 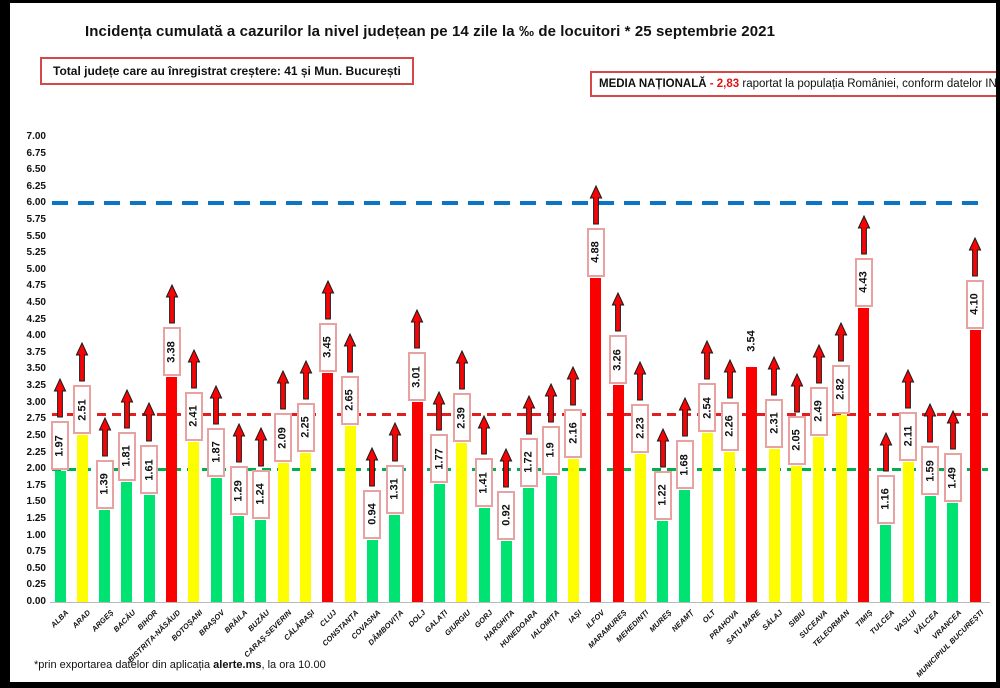 I want to click on y-axis-tick: 0.00, so click(x=36, y=601).